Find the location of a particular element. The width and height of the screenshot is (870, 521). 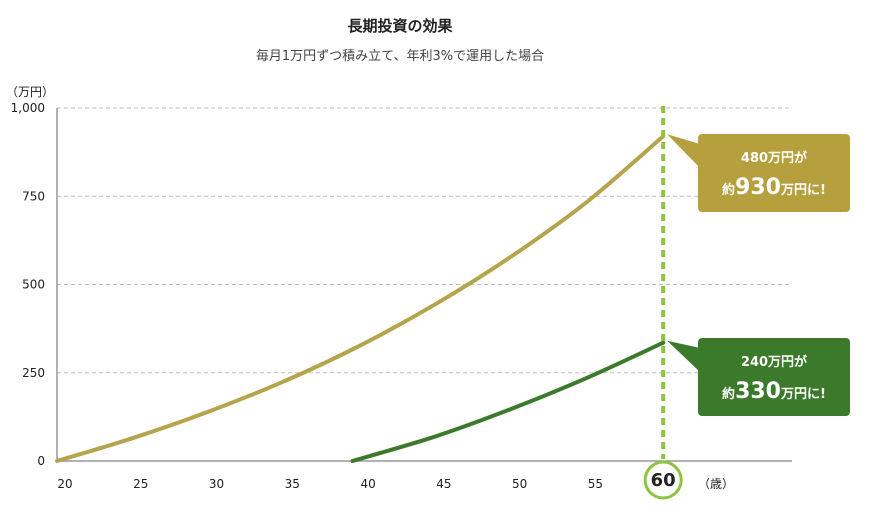

x-tick-label: 35 is located at coordinates (292, 484).